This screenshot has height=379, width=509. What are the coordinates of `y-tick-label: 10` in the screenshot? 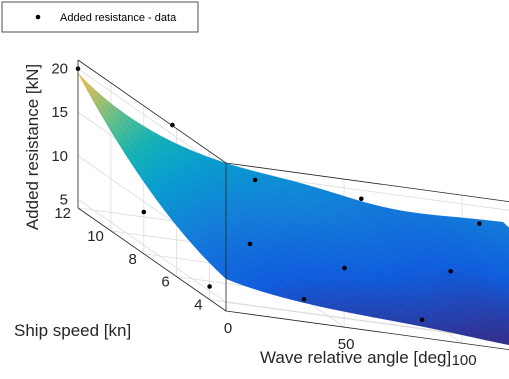 It's located at (95, 236).